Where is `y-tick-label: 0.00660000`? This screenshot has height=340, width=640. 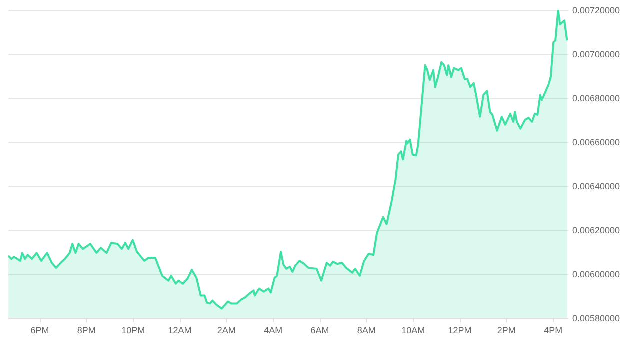 y-tick-label: 0.00660000 is located at coordinates (596, 143).